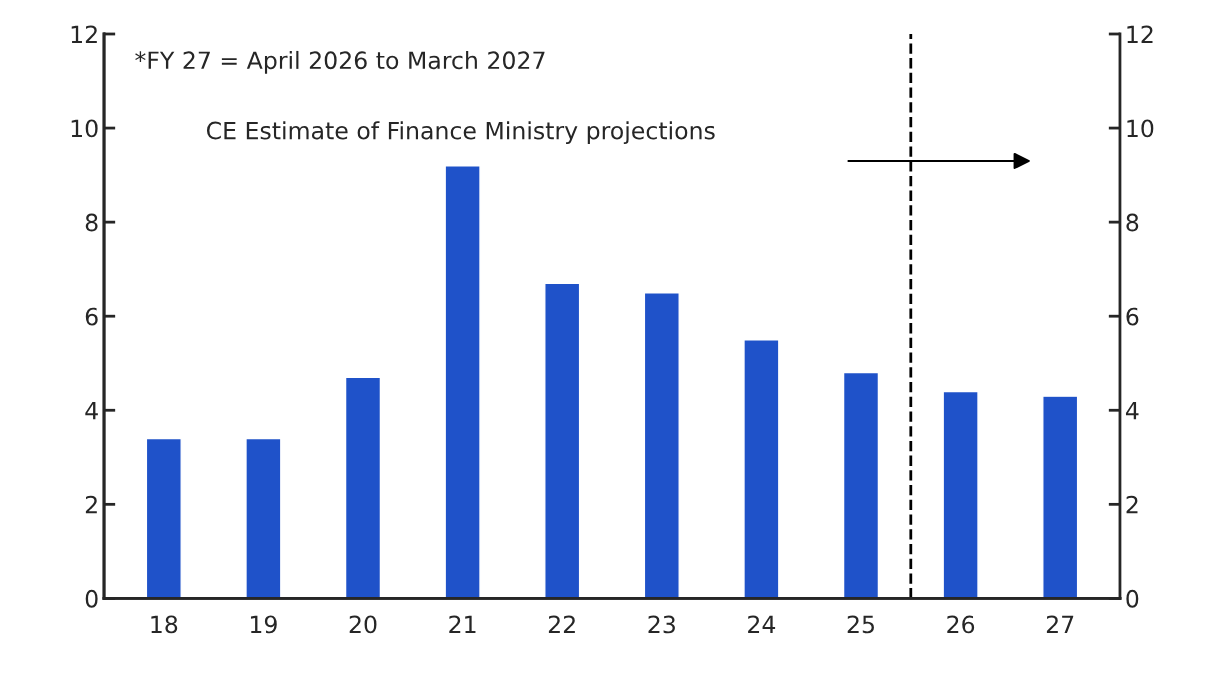  Describe the element at coordinates (1132, 316) in the screenshot. I see `y2-tick-label: 6` at that location.